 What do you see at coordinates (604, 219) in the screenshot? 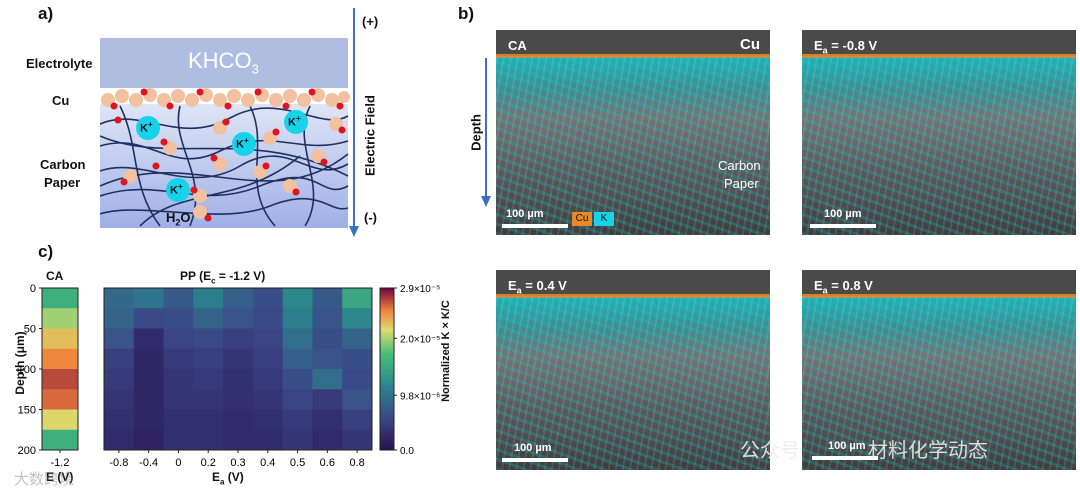
I see `legend-k: K` at bounding box center [604, 219].